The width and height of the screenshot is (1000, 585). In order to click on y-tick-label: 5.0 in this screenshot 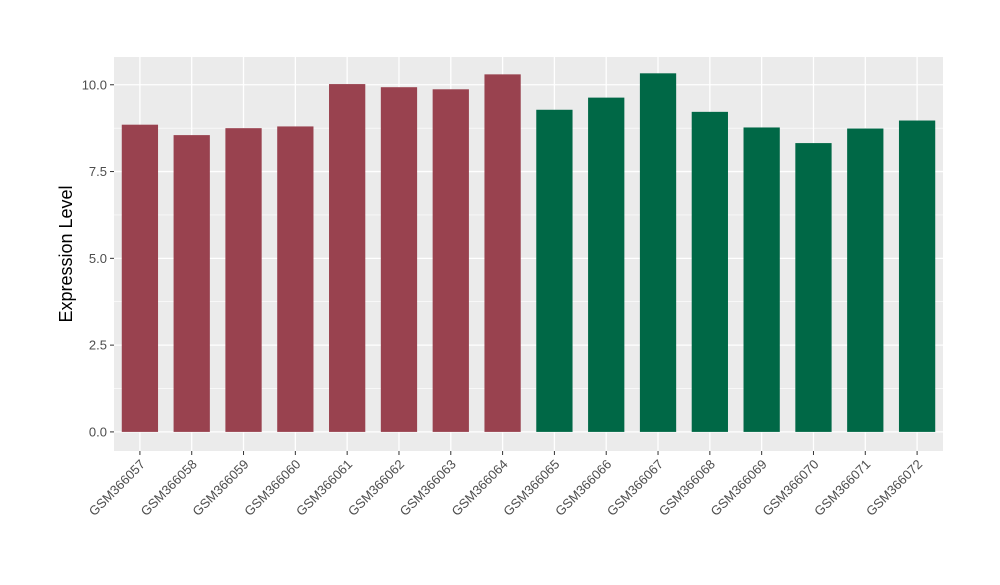, I will do `click(98, 258)`.